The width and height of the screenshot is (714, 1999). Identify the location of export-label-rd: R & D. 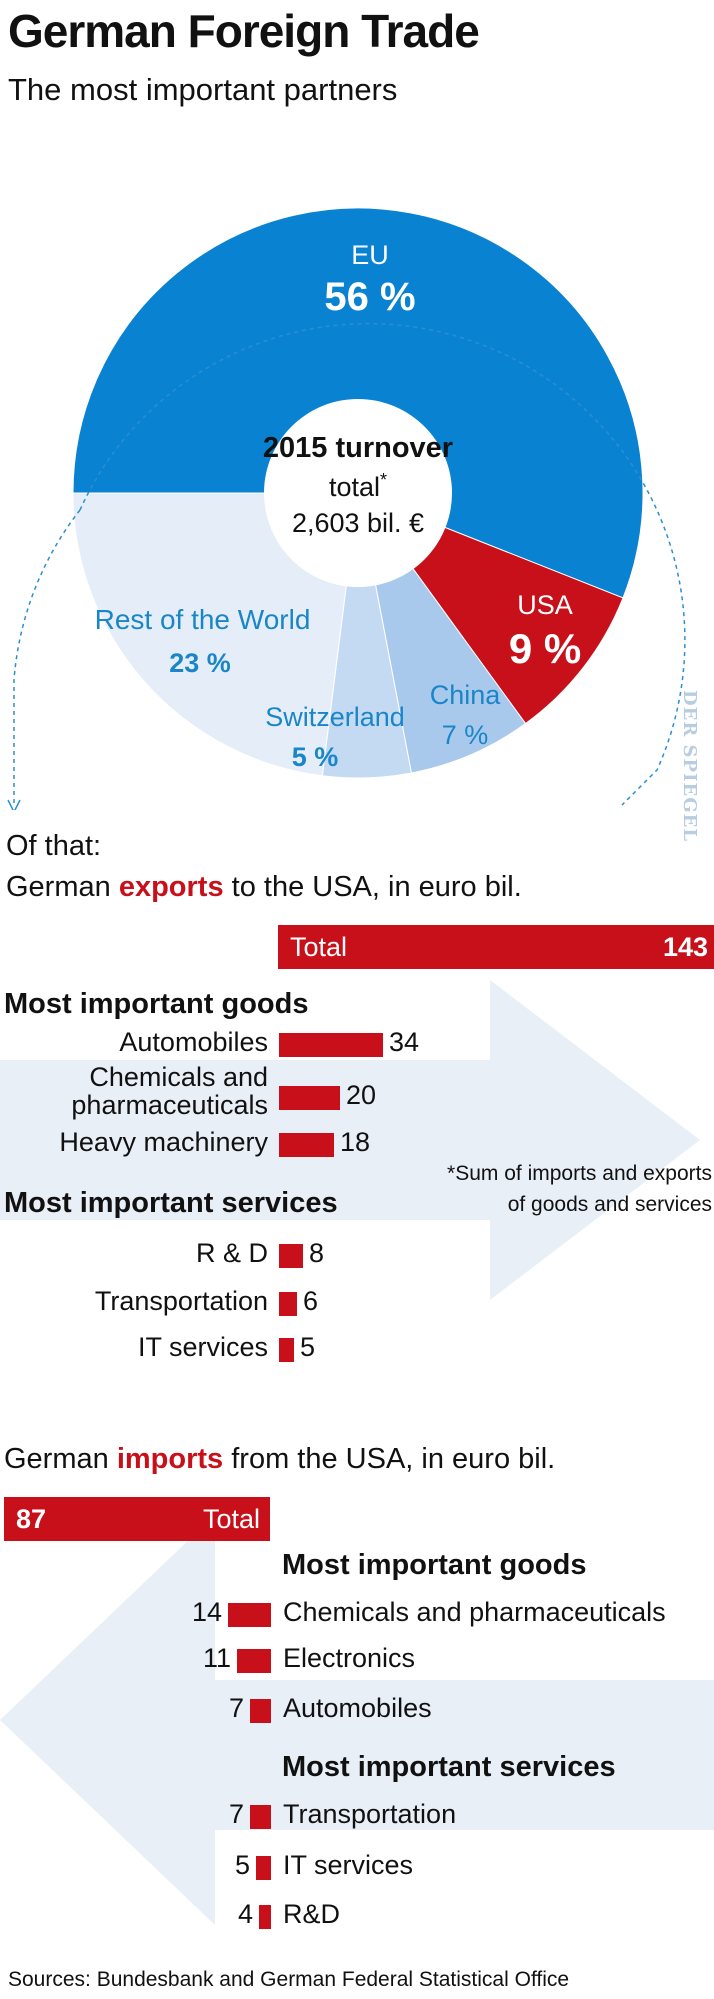
(231, 1253).